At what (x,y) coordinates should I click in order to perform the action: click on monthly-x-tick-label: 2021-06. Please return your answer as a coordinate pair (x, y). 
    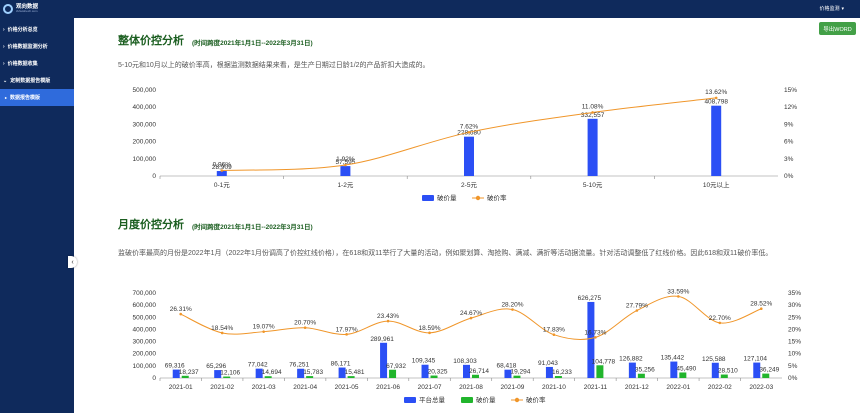
    Looking at the image, I should click on (388, 387).